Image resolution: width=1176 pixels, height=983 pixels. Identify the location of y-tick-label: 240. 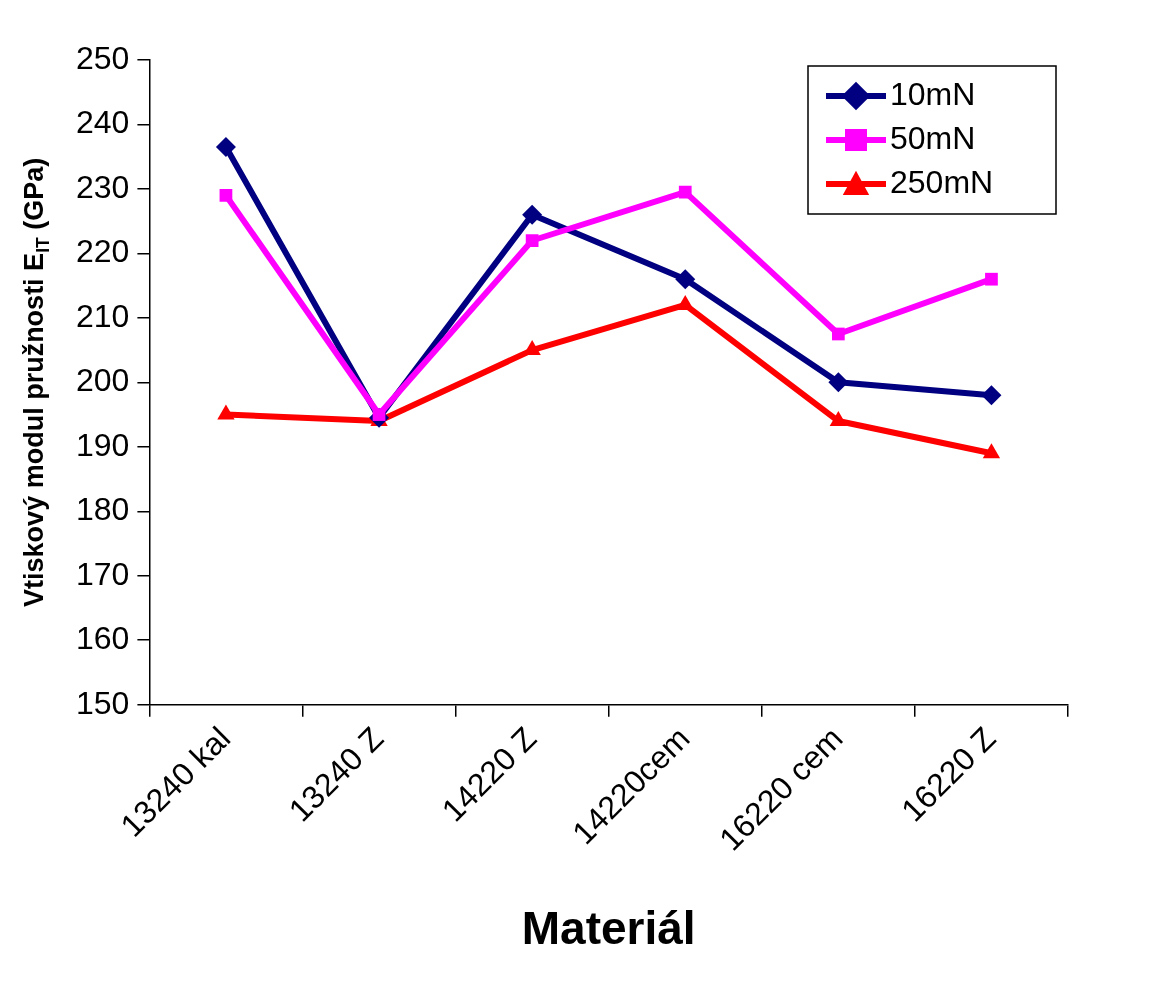
(103, 122).